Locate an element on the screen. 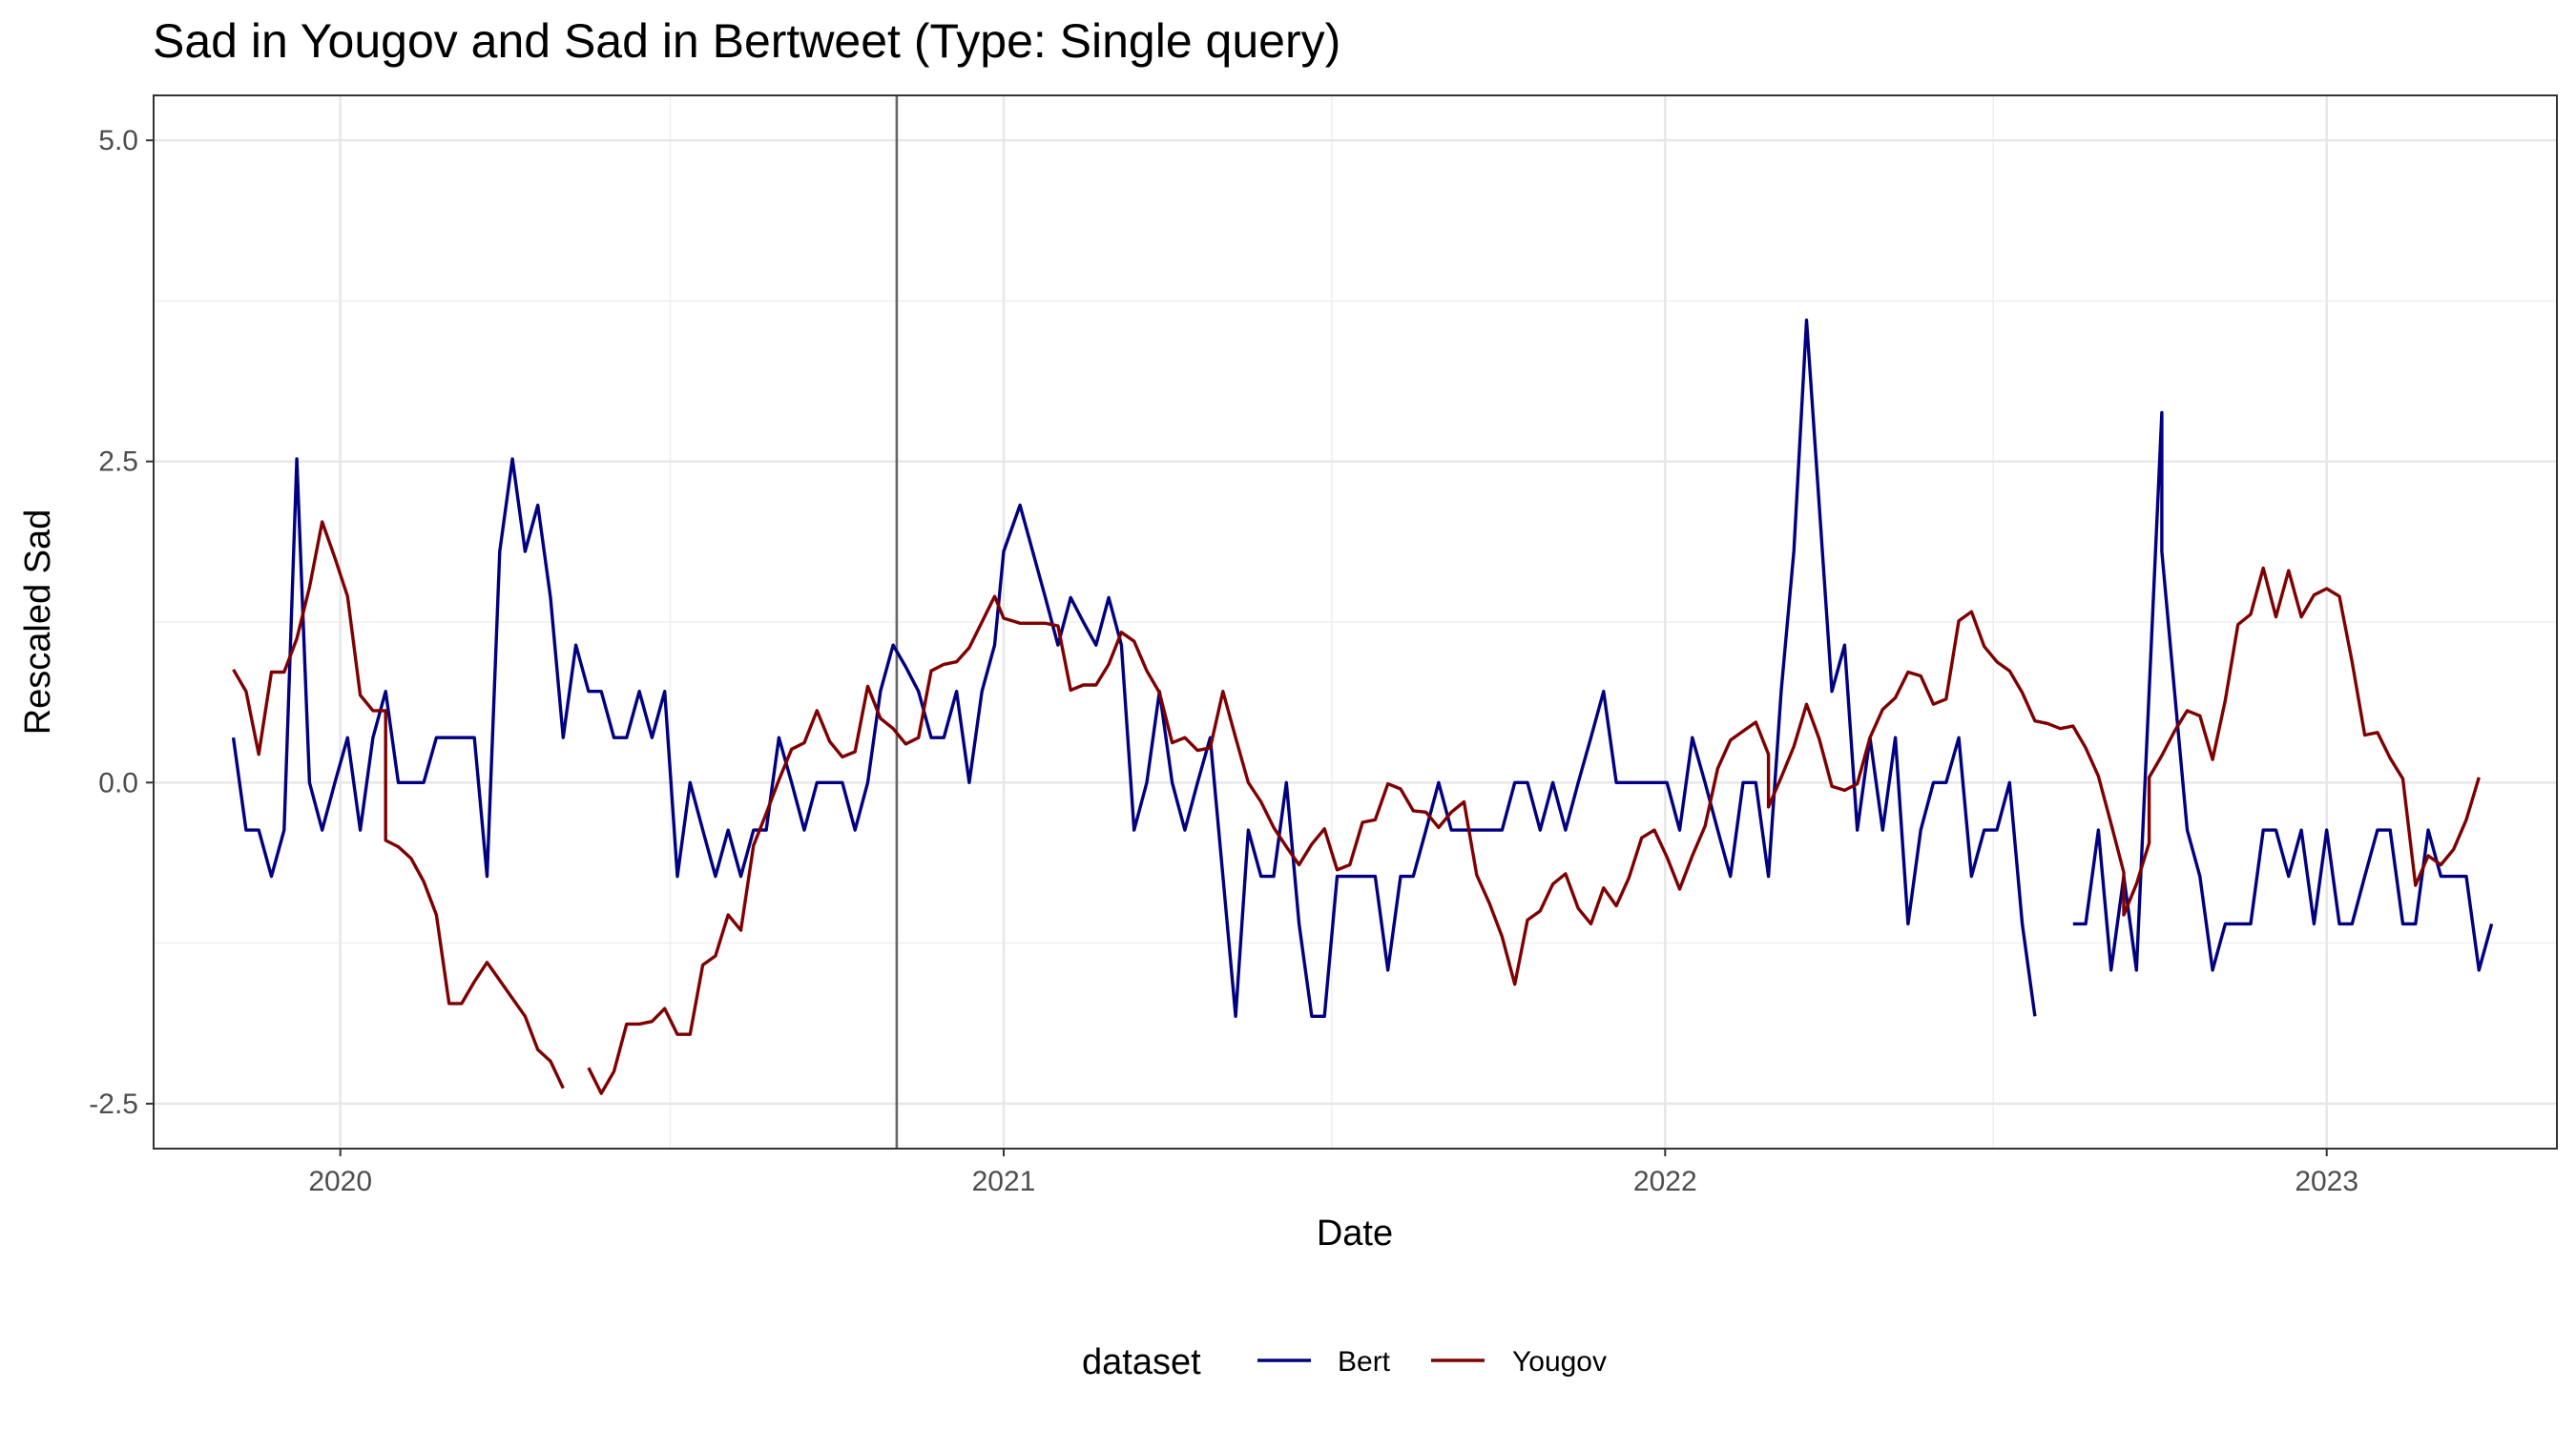 This screenshot has width=2576, height=1431. y-tick-label: -2.5 is located at coordinates (113, 1104).